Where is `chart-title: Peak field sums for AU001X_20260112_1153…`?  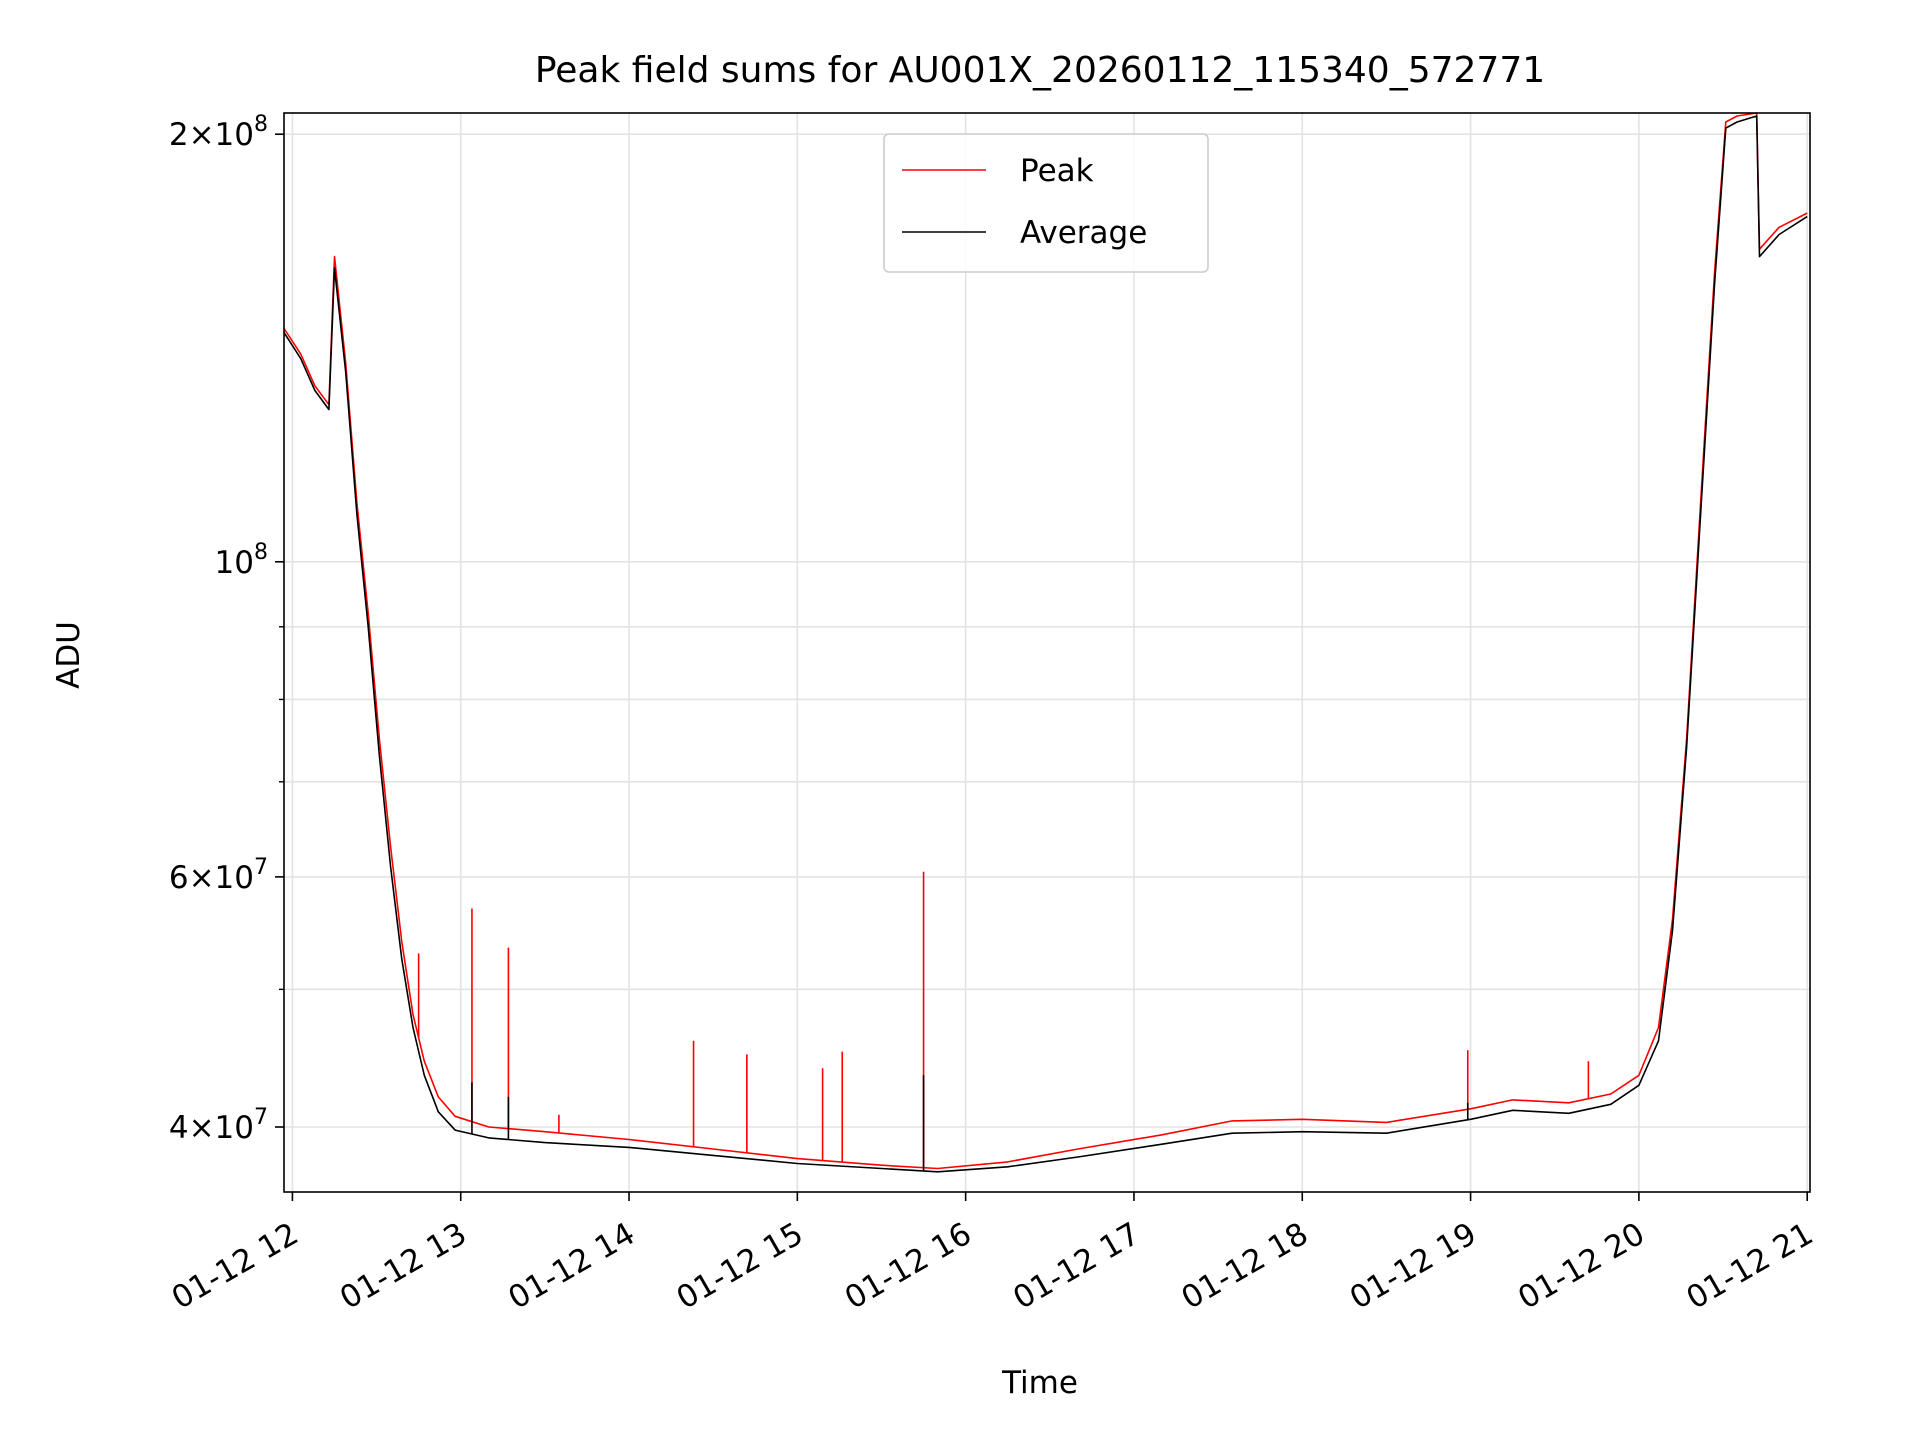 chart-title: Peak field sums for AU001X_20260112_1153… is located at coordinates (1040, 70).